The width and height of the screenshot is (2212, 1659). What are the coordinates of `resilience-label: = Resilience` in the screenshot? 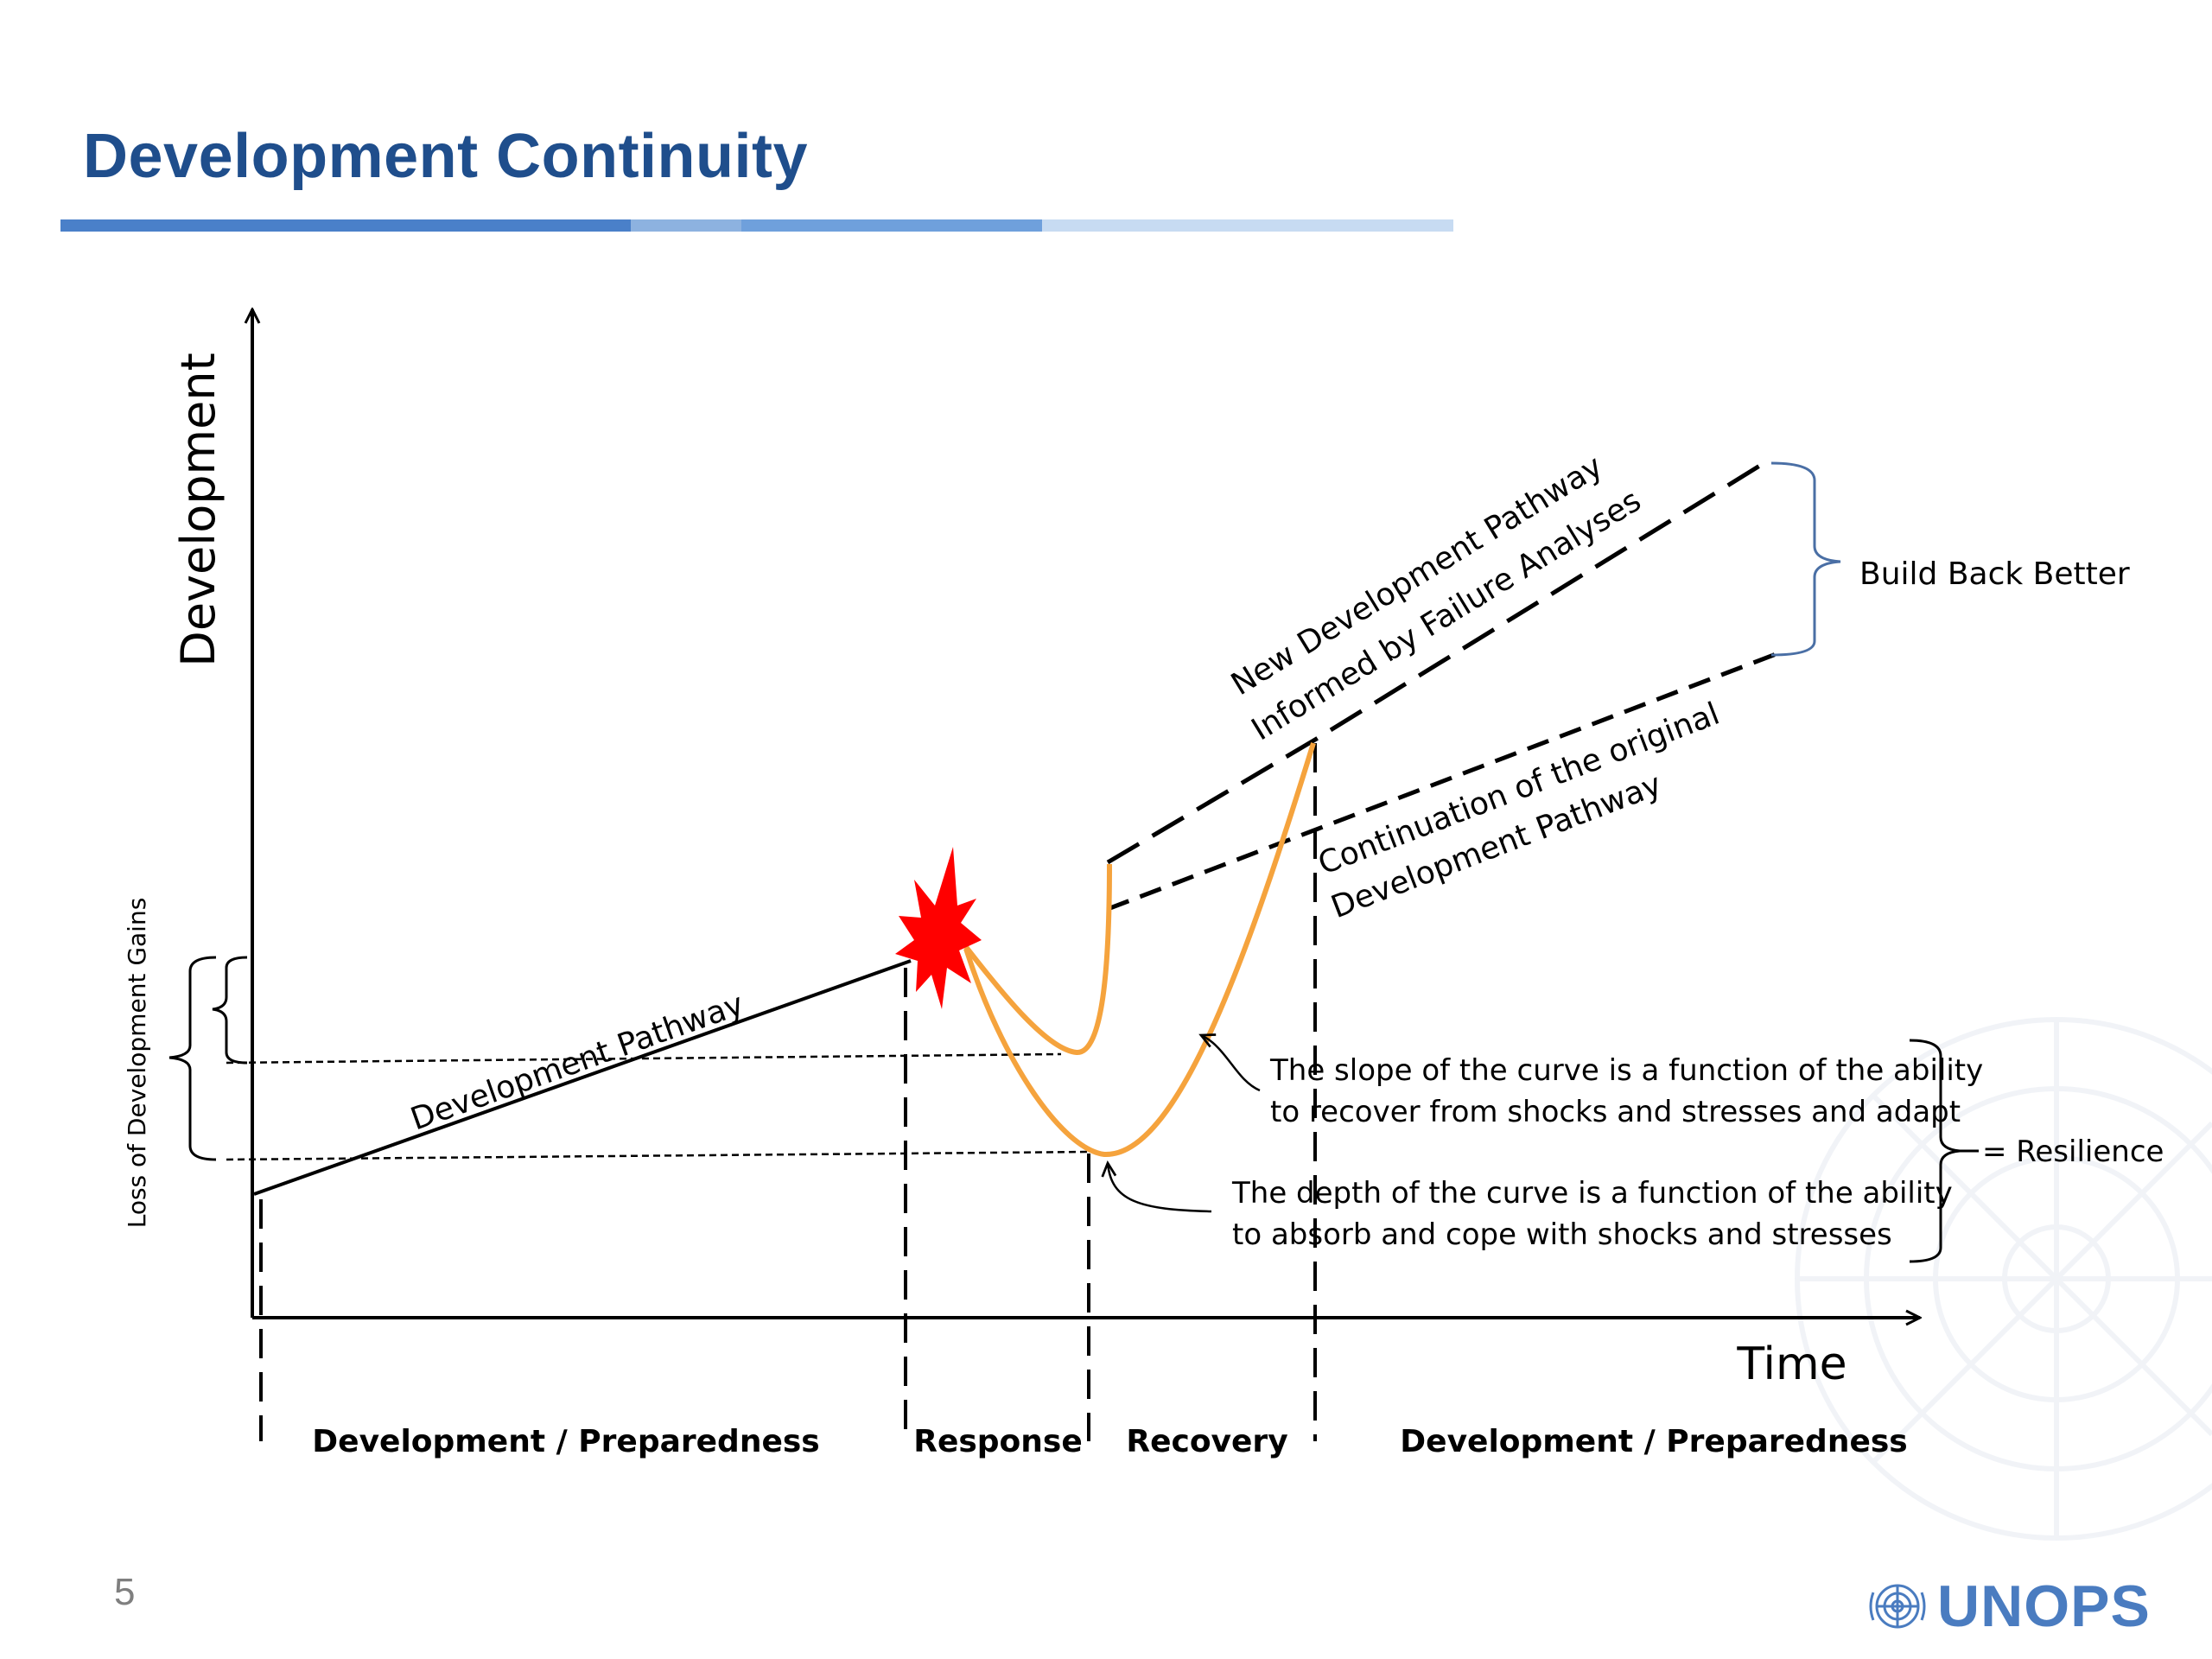 It's located at (2073, 1152).